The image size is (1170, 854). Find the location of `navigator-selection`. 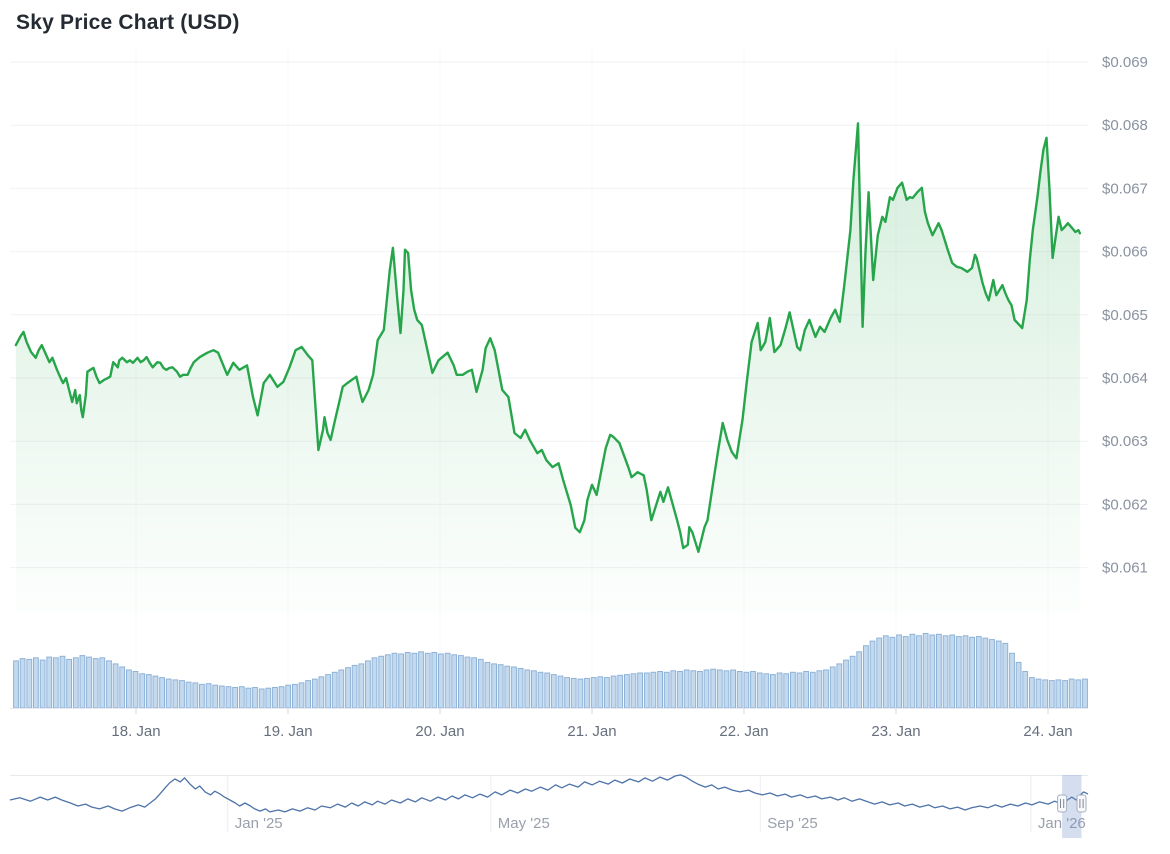

navigator-selection is located at coordinates (1072, 806).